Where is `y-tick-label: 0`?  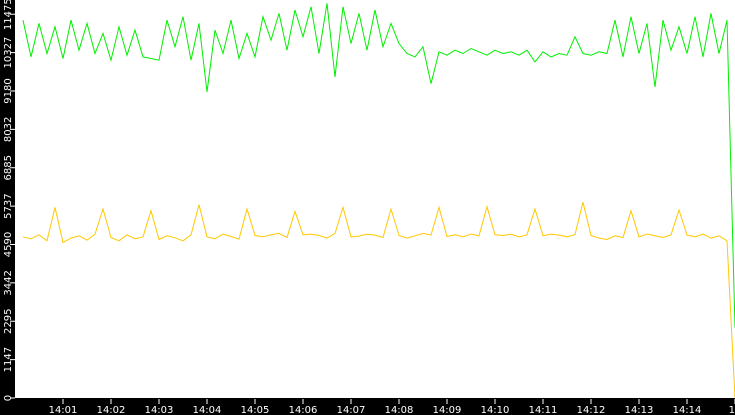
y-tick-label: 0 is located at coordinates (8, 398).